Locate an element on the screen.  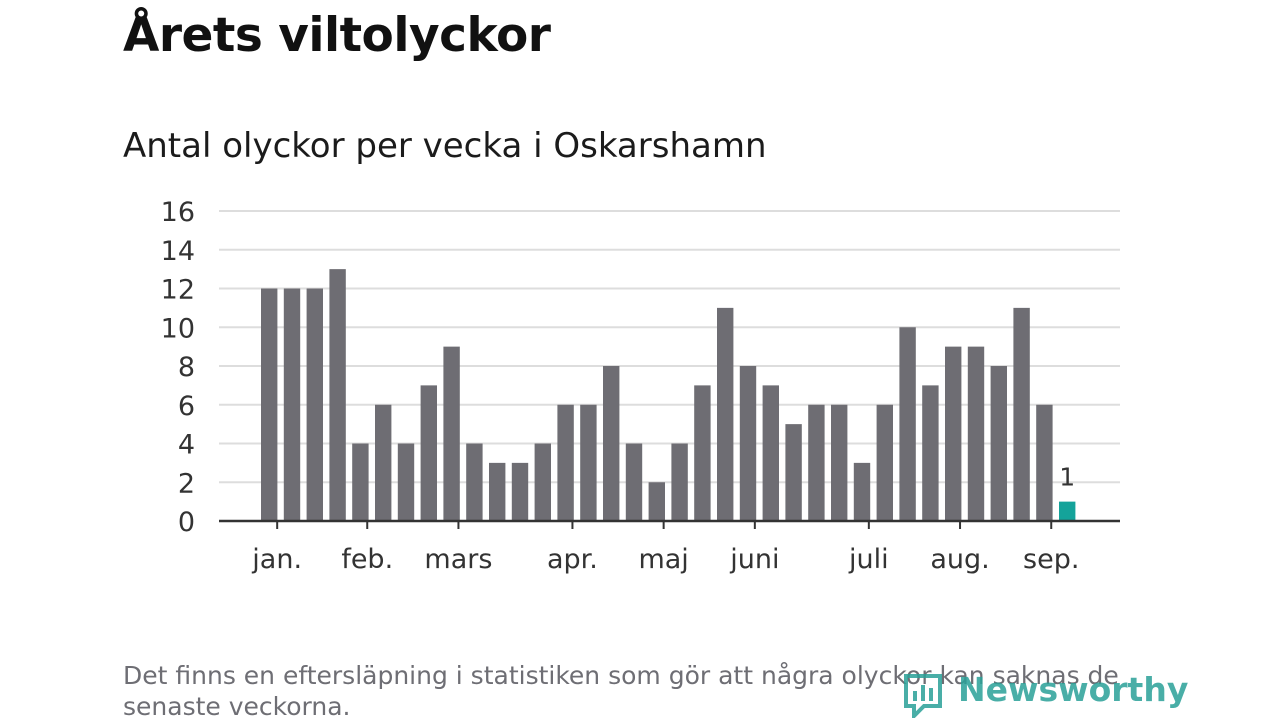
x-tick-label: feb. is located at coordinates (367, 559).